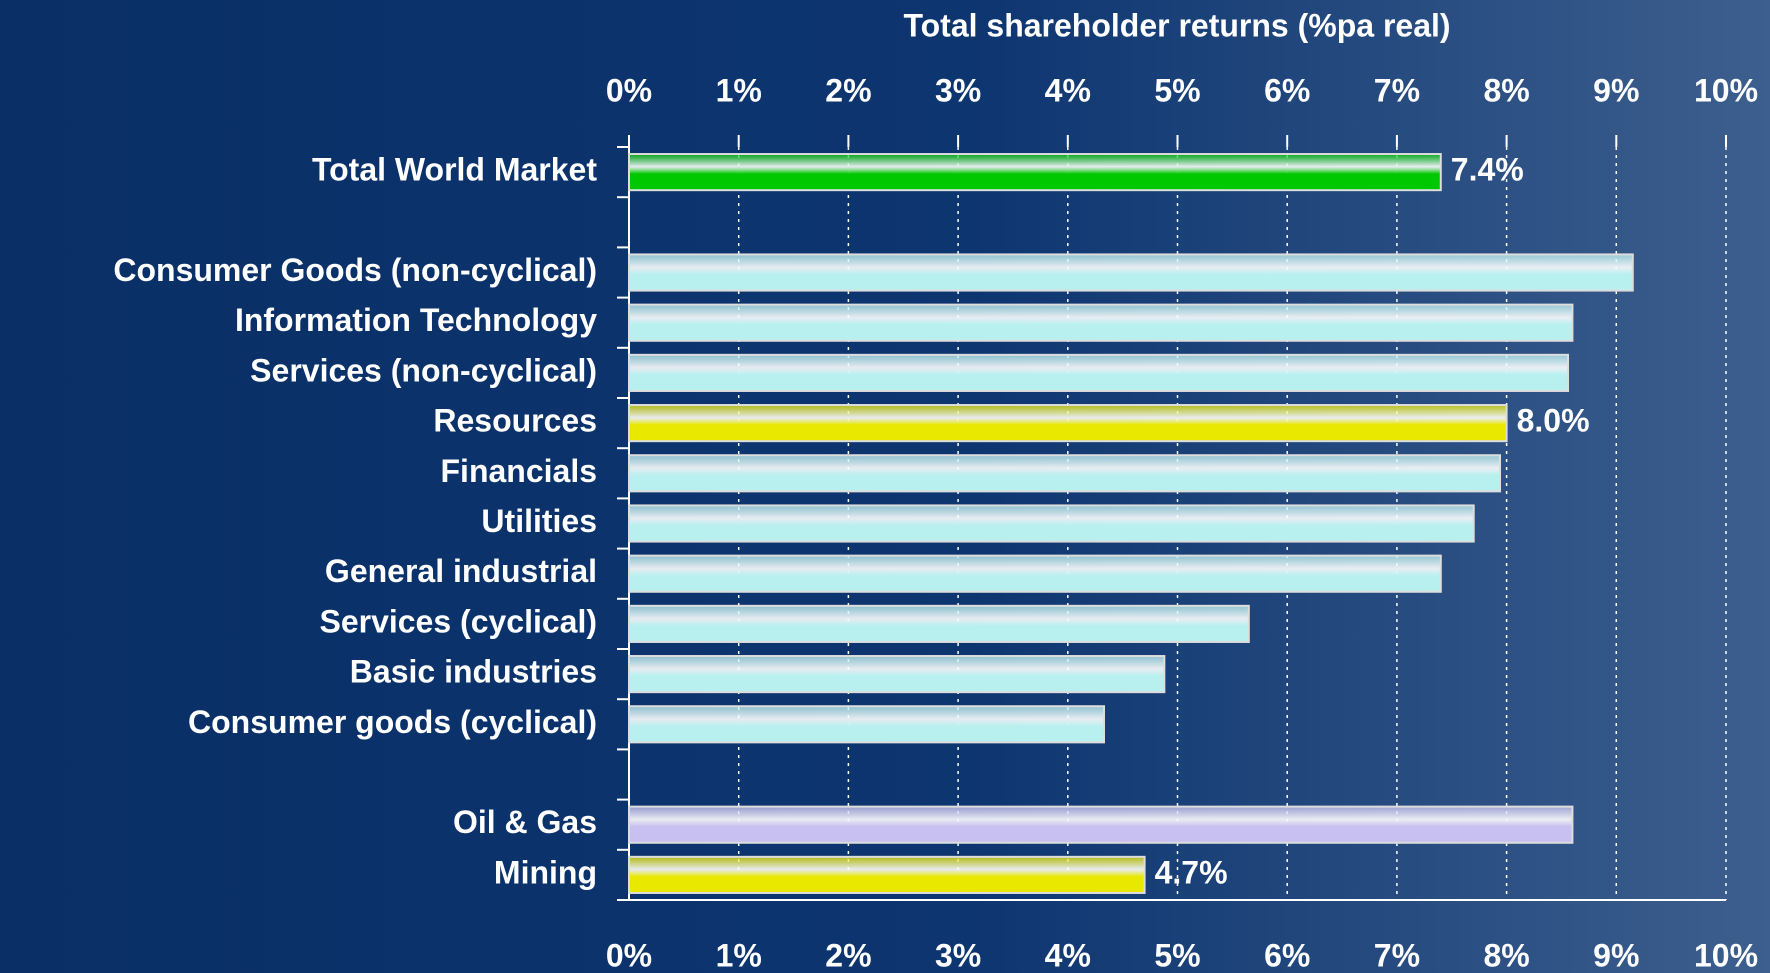 This screenshot has height=973, width=1770. What do you see at coordinates (1506, 955) in the screenshot?
I see `x-tick-label-bottom: 8%` at bounding box center [1506, 955].